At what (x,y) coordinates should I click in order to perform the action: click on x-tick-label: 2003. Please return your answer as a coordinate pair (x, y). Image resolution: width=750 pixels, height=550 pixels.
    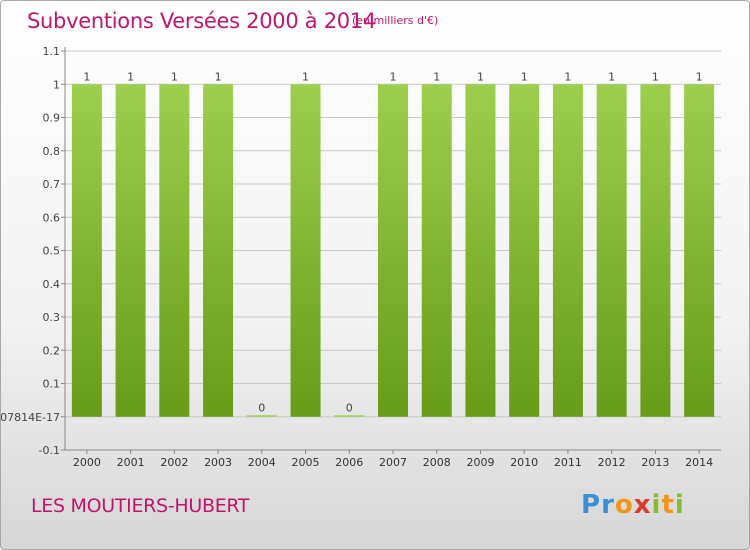
    Looking at the image, I should click on (218, 462).